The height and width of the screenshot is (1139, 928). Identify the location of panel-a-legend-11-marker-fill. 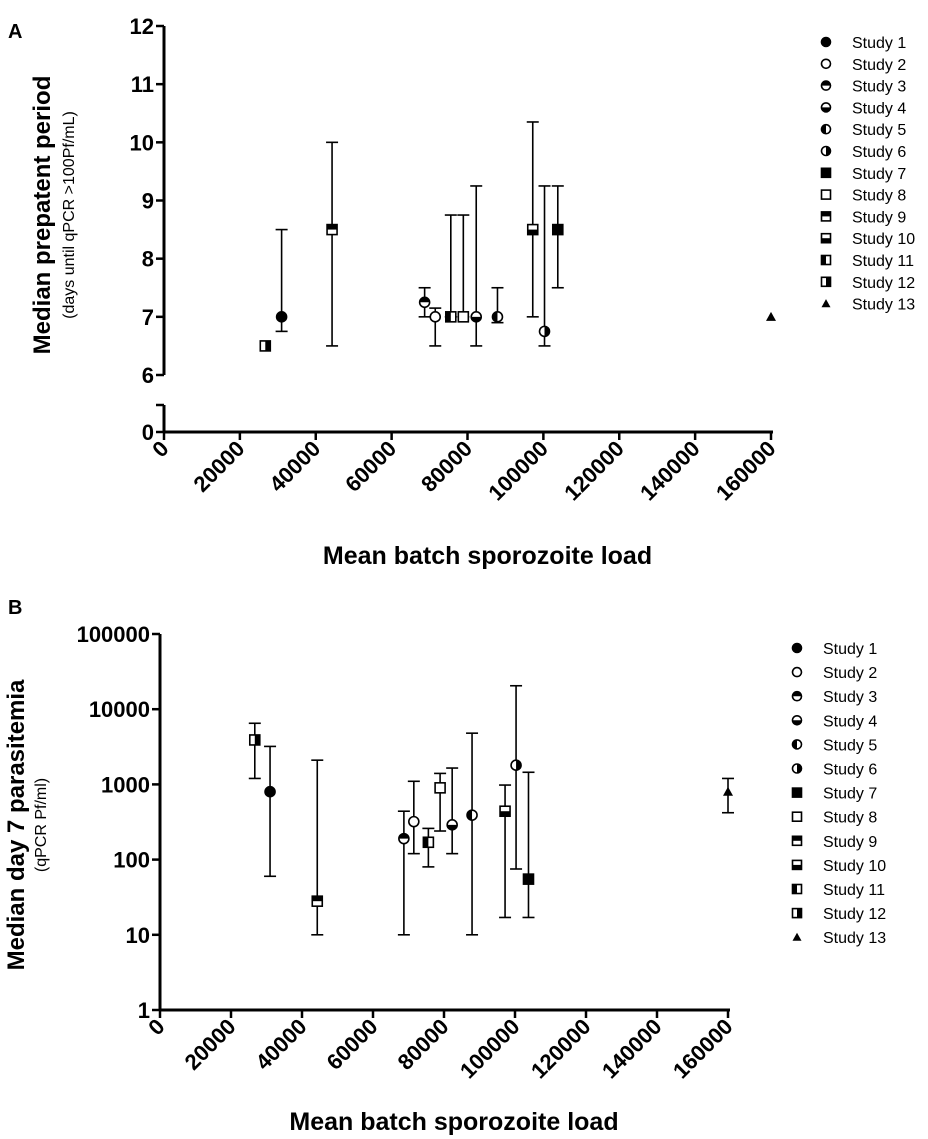
(823, 260).